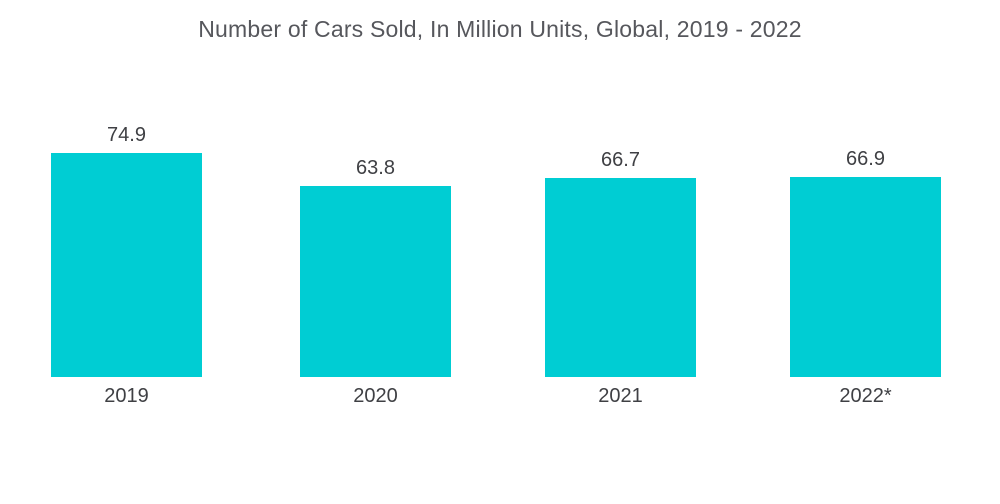  I want to click on x-axis-label: 2020, so click(375, 396).